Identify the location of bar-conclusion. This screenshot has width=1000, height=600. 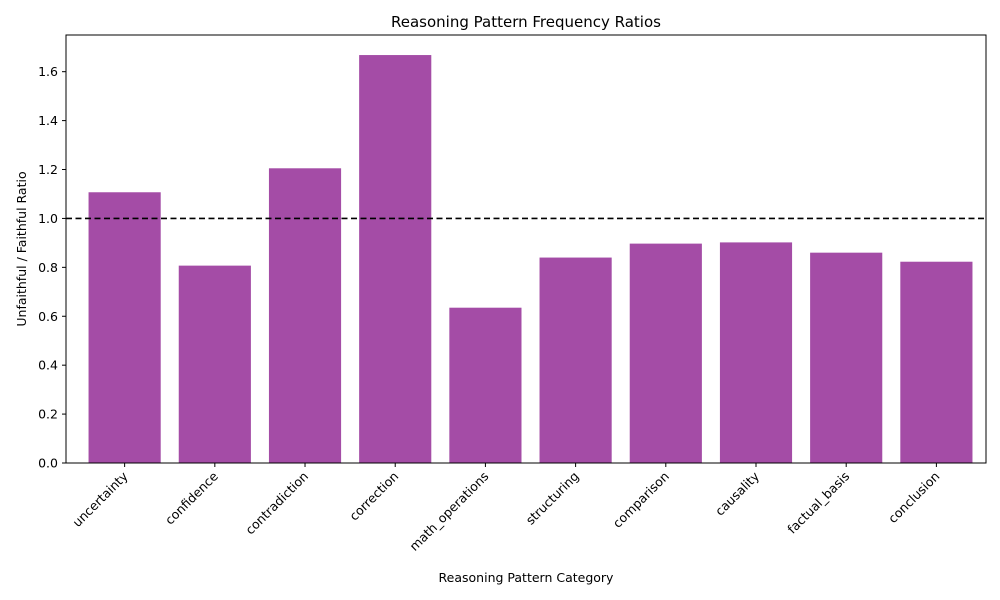
(936, 362).